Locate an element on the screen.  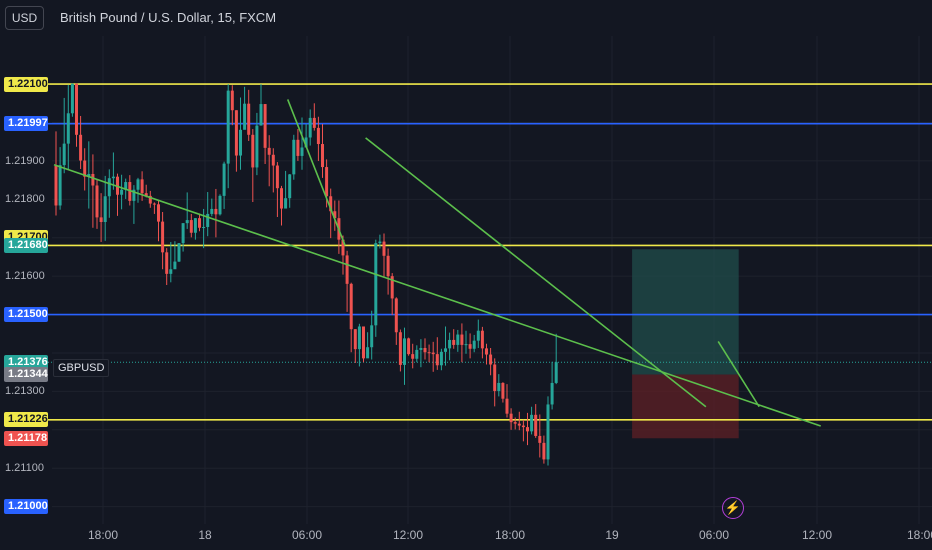
price-tag-blue: 1.21000 is located at coordinates (26, 507).